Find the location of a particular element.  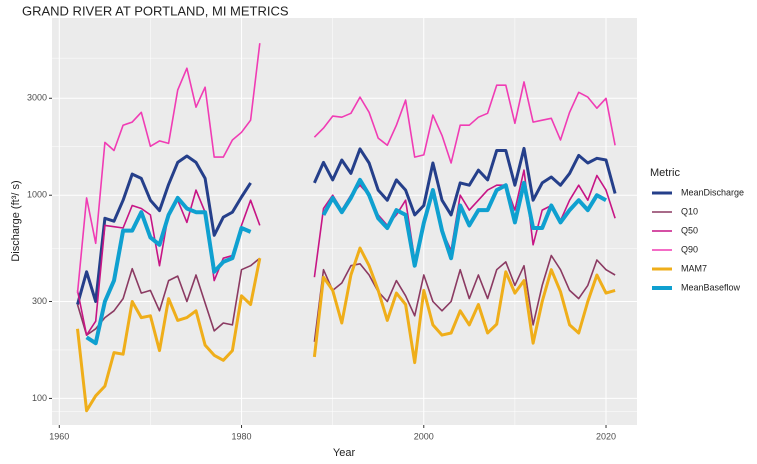

x-axis-label: Year is located at coordinates (344, 453).